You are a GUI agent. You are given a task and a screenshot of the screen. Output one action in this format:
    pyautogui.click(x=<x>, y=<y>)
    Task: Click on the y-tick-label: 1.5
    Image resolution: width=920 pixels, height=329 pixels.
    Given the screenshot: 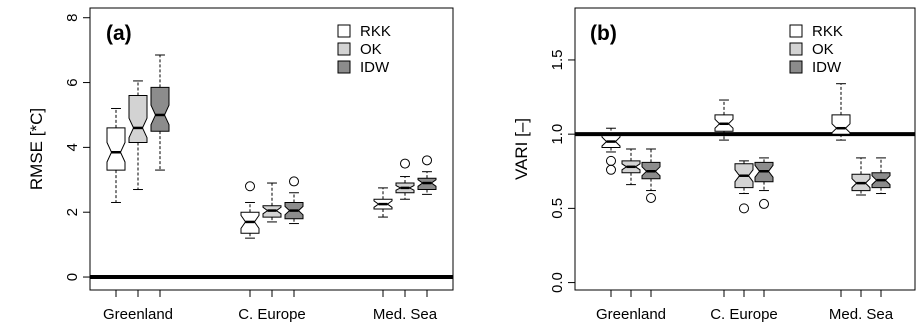 What is the action you would take?
    pyautogui.click(x=557, y=60)
    